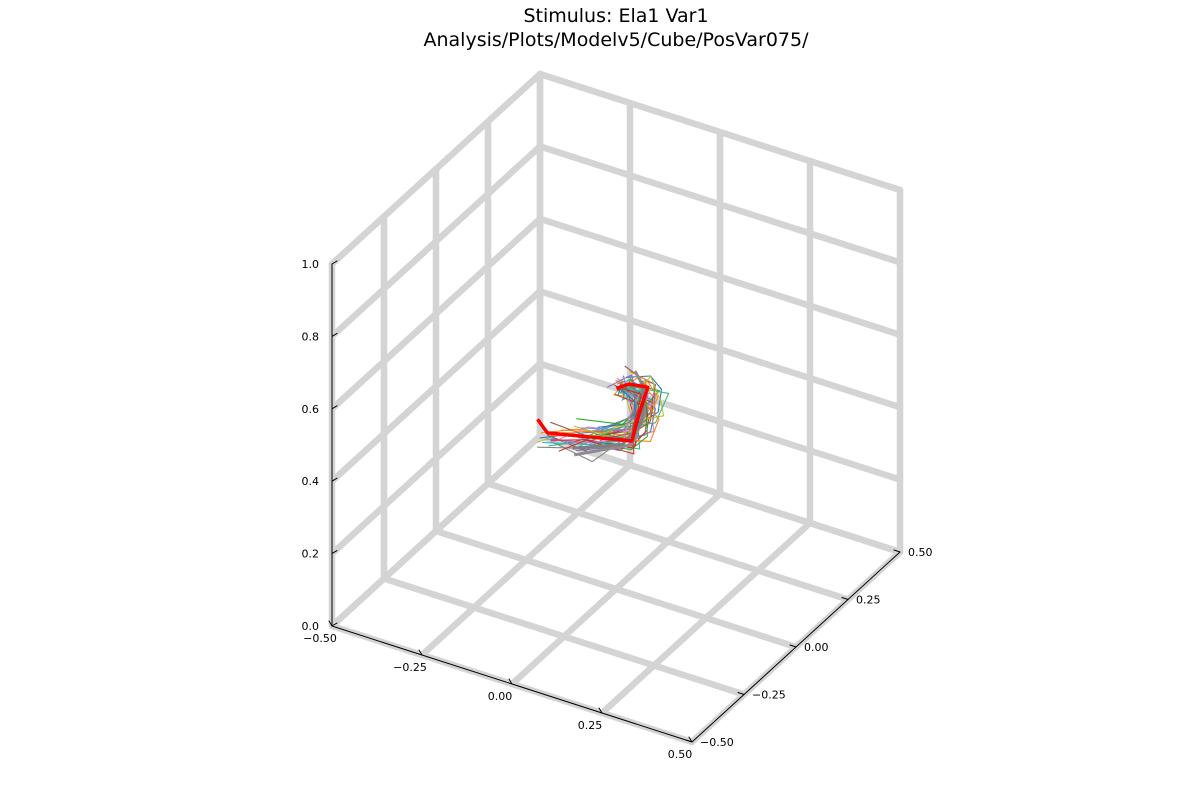 The height and width of the screenshot is (800, 1200). Describe the element at coordinates (868, 600) in the screenshot. I see `y-tick-label: 0.25` at that location.